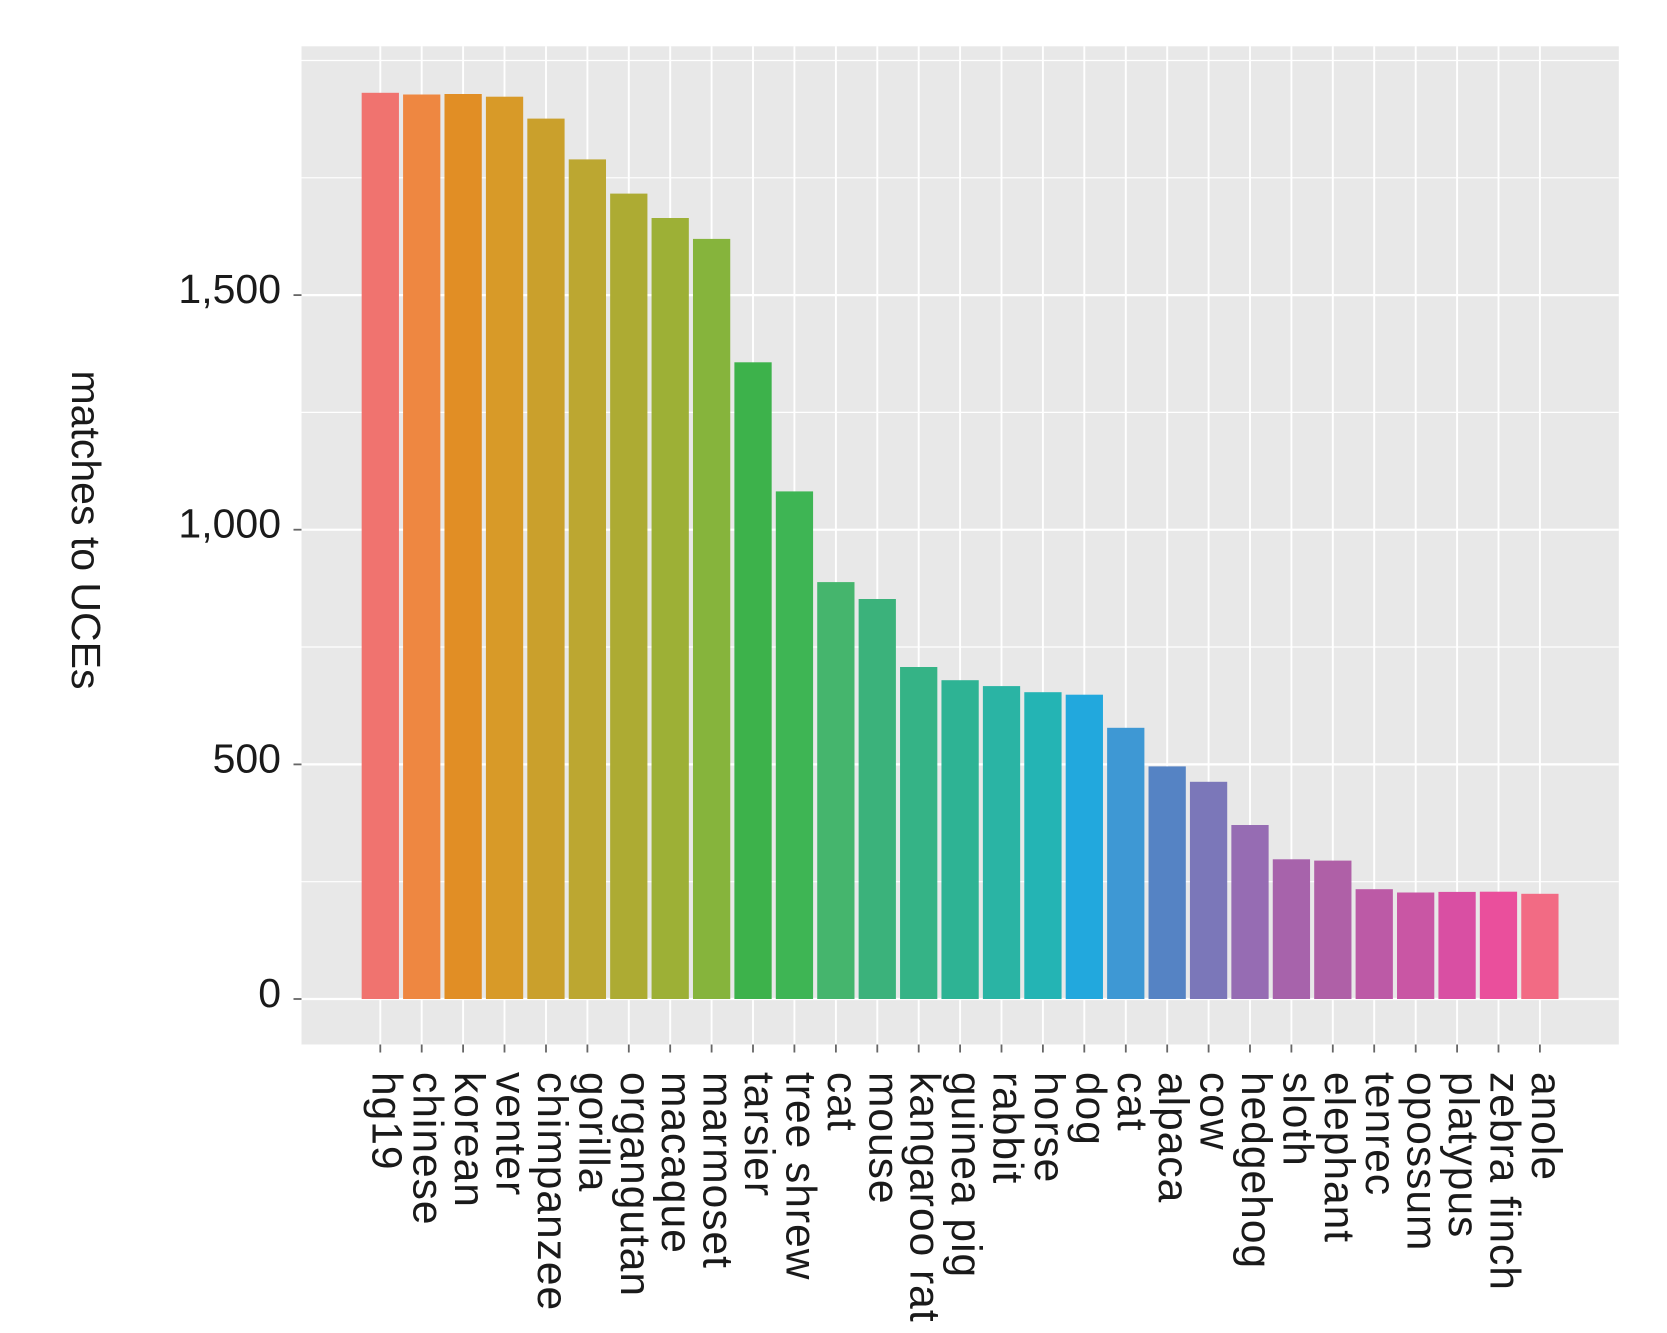  Describe the element at coordinates (229, 524) in the screenshot. I see `svg-text: 1,000` at that location.